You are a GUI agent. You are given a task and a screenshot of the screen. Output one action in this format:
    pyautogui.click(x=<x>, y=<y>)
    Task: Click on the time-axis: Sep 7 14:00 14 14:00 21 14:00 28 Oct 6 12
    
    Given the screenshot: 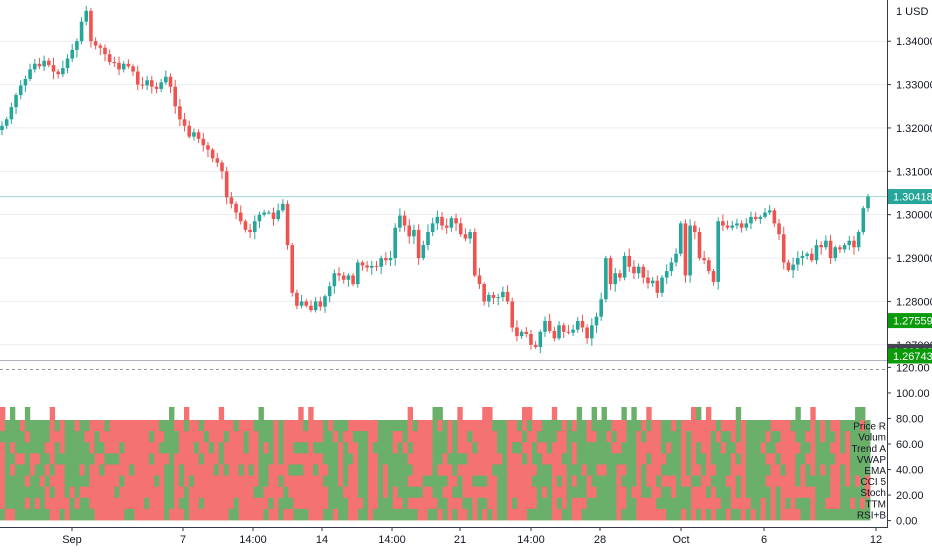 What is the action you would take?
    pyautogui.click(x=472, y=537)
    